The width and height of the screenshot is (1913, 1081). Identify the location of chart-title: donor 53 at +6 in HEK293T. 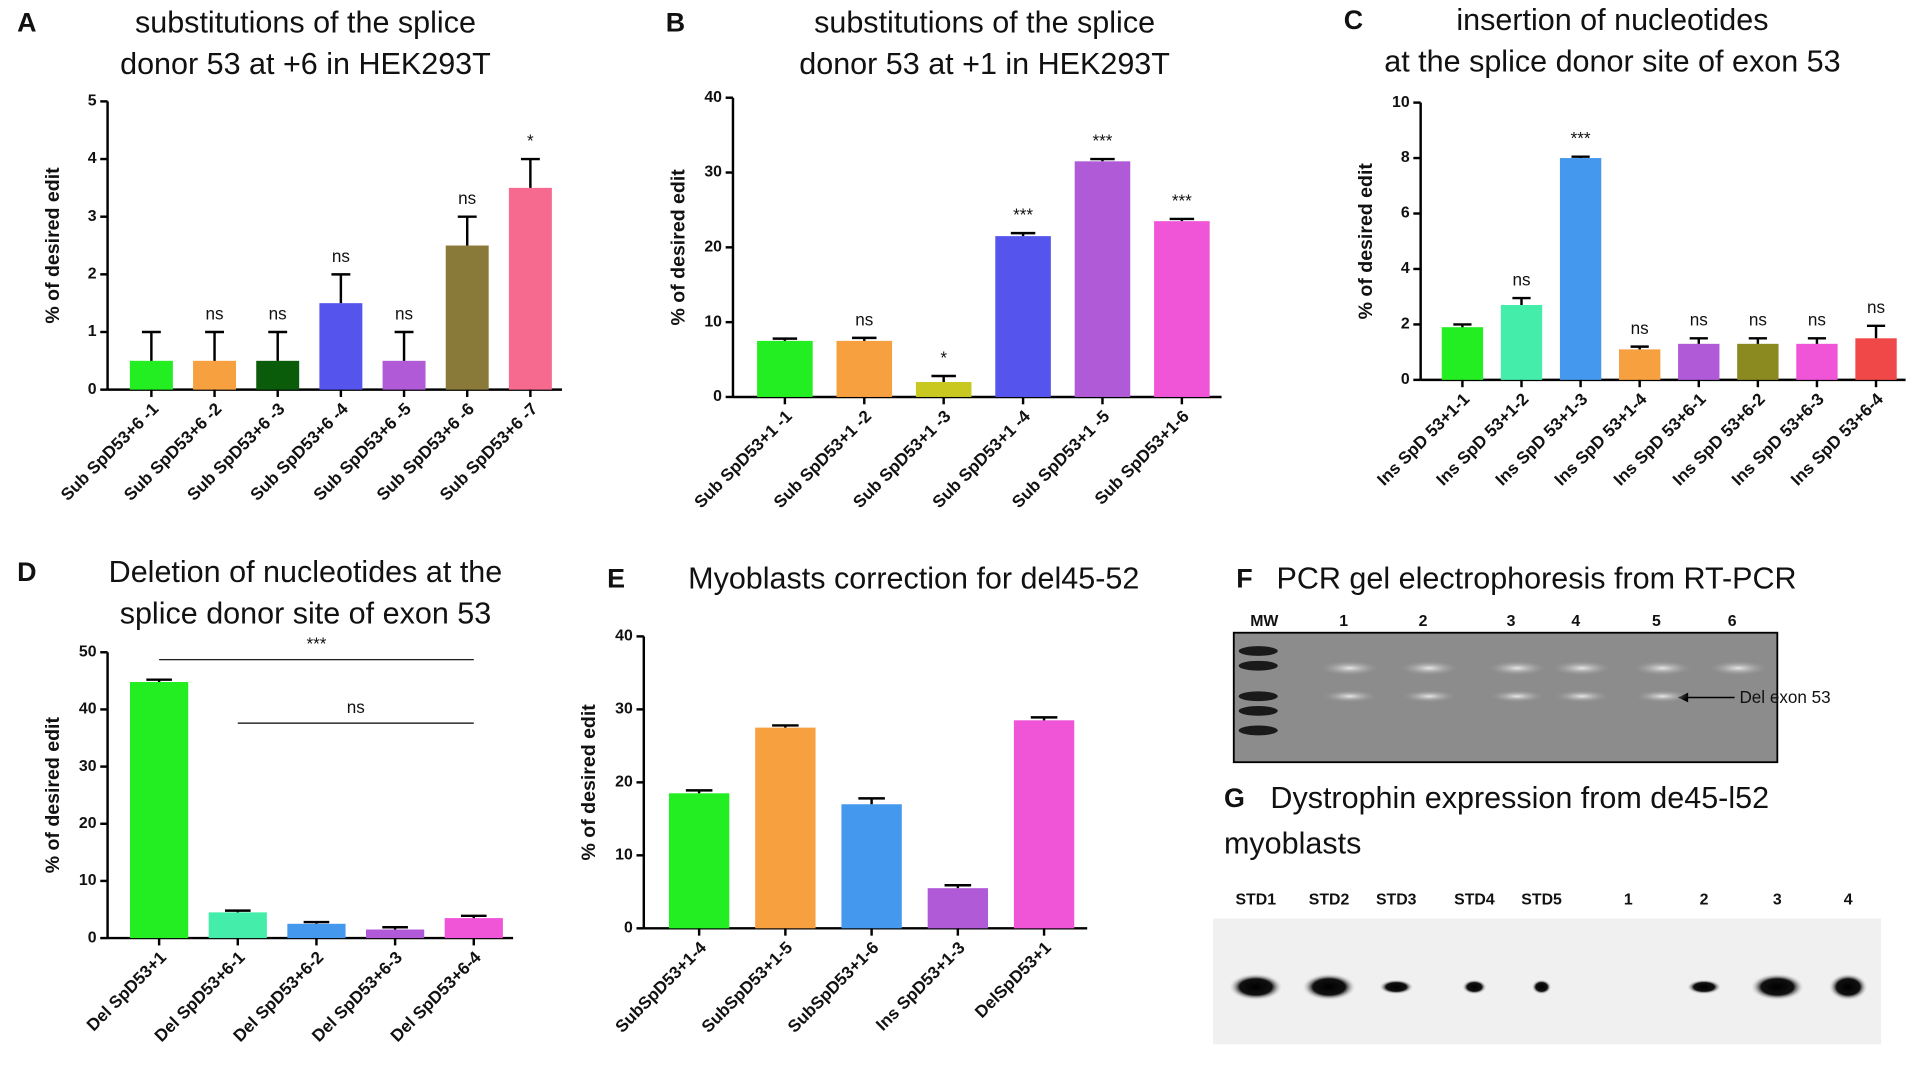
(305, 64).